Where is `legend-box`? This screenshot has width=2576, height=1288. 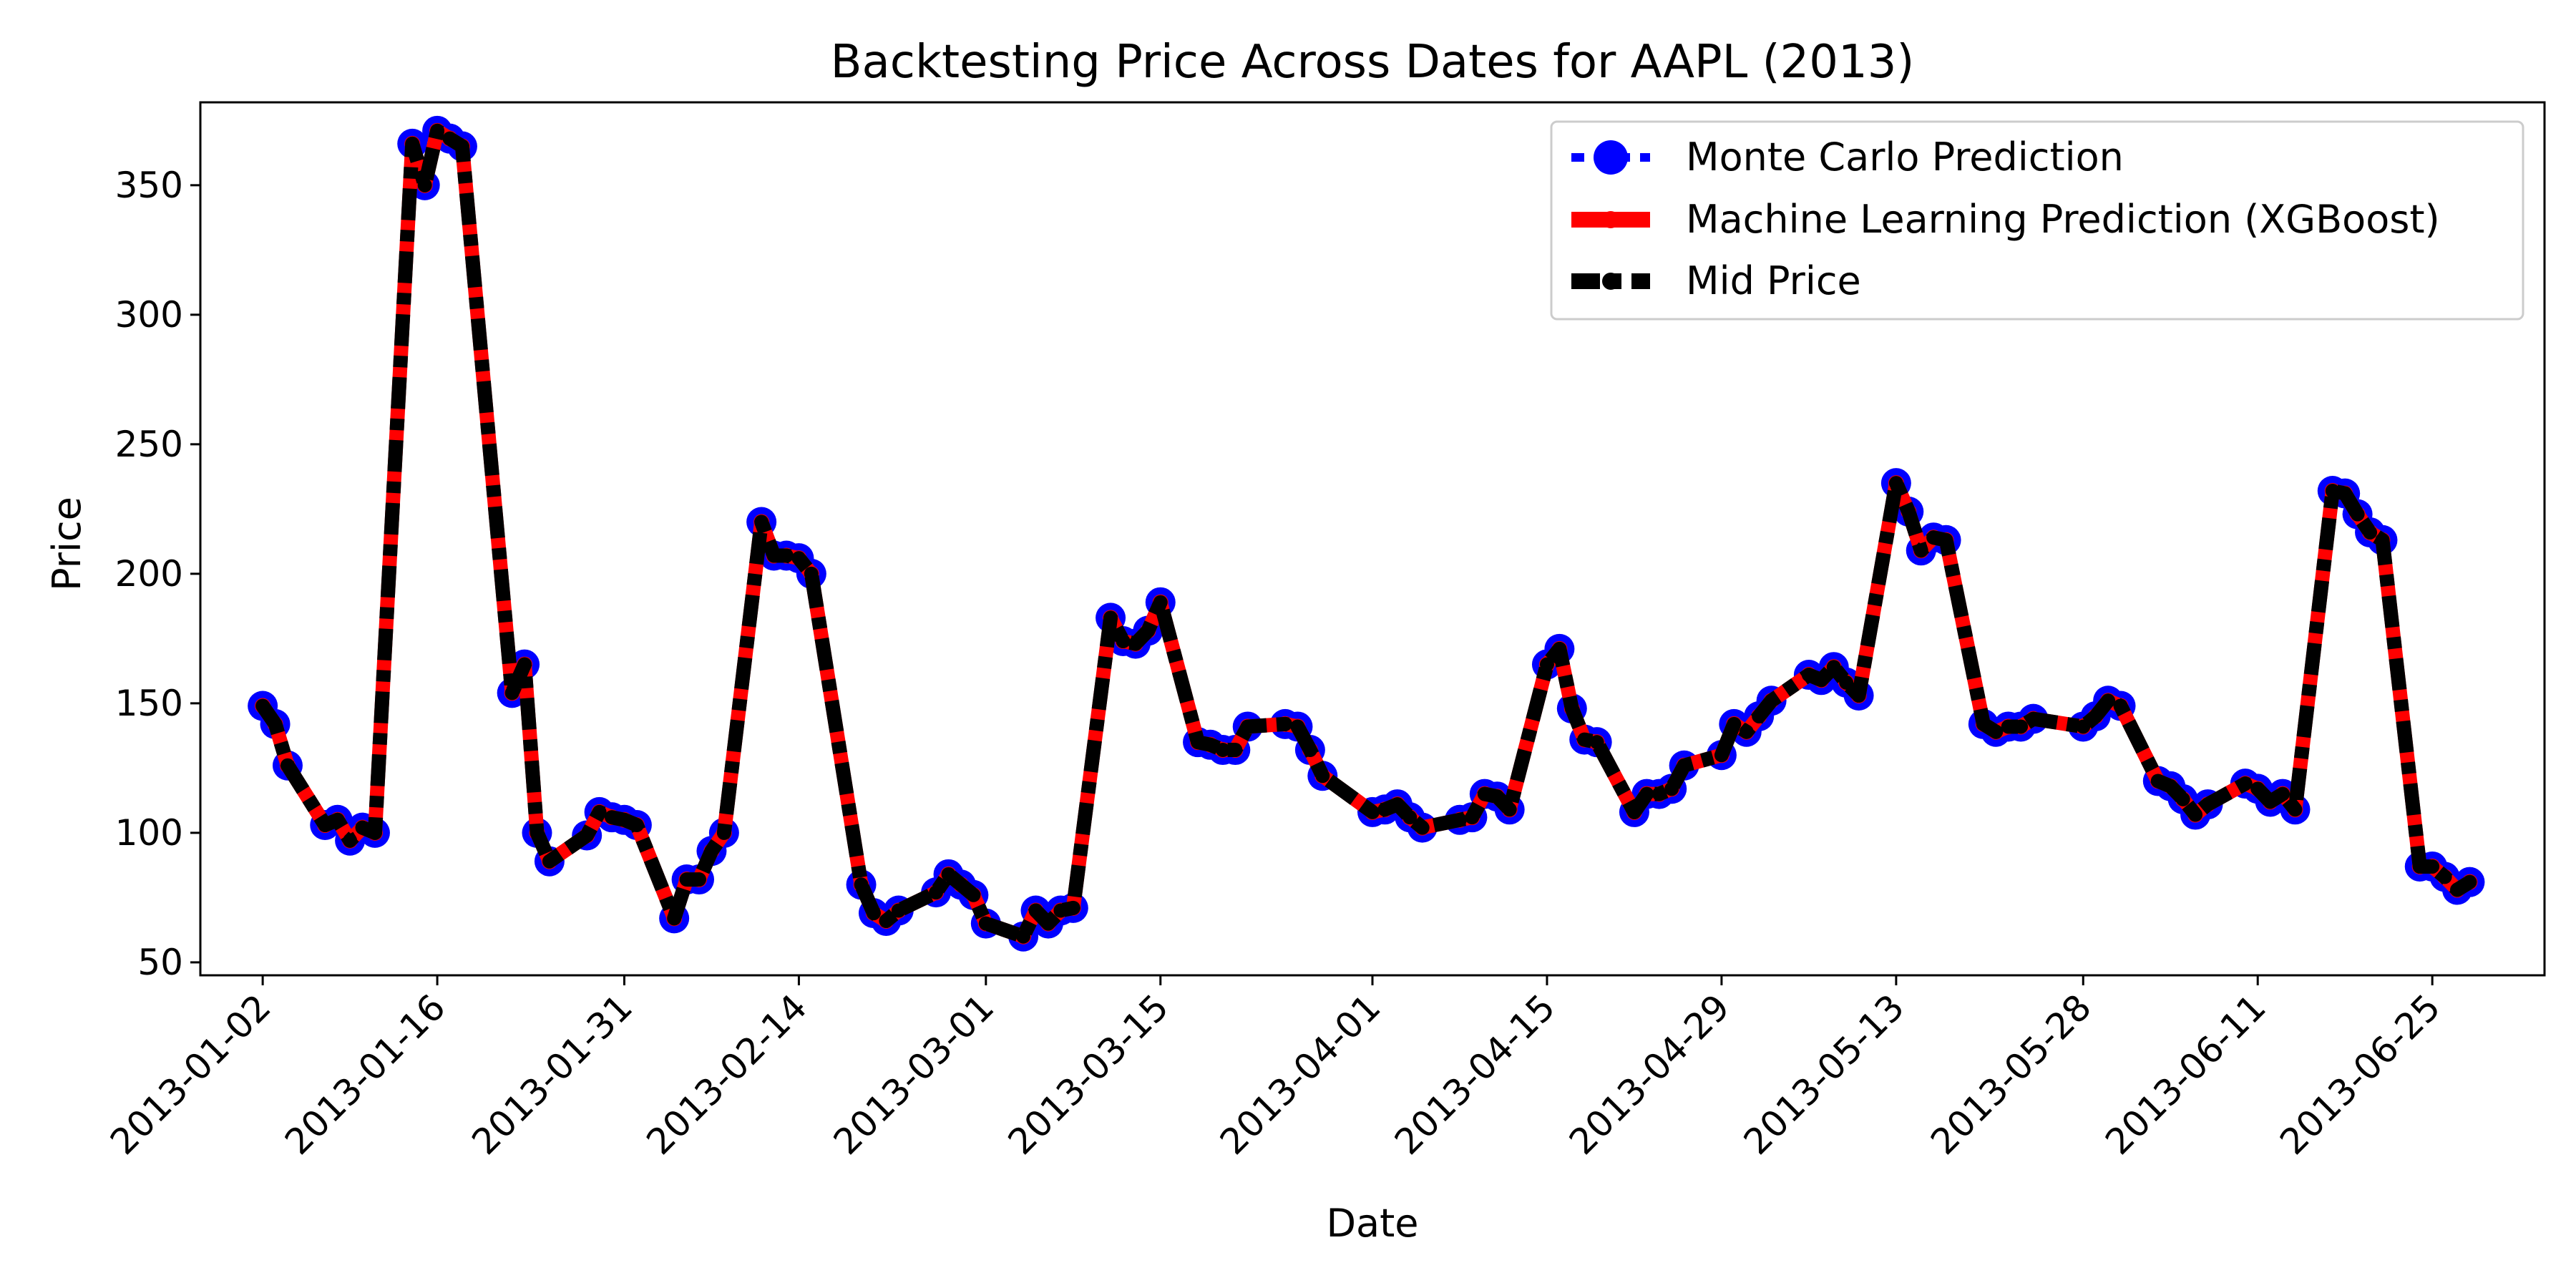 legend-box is located at coordinates (2037, 220).